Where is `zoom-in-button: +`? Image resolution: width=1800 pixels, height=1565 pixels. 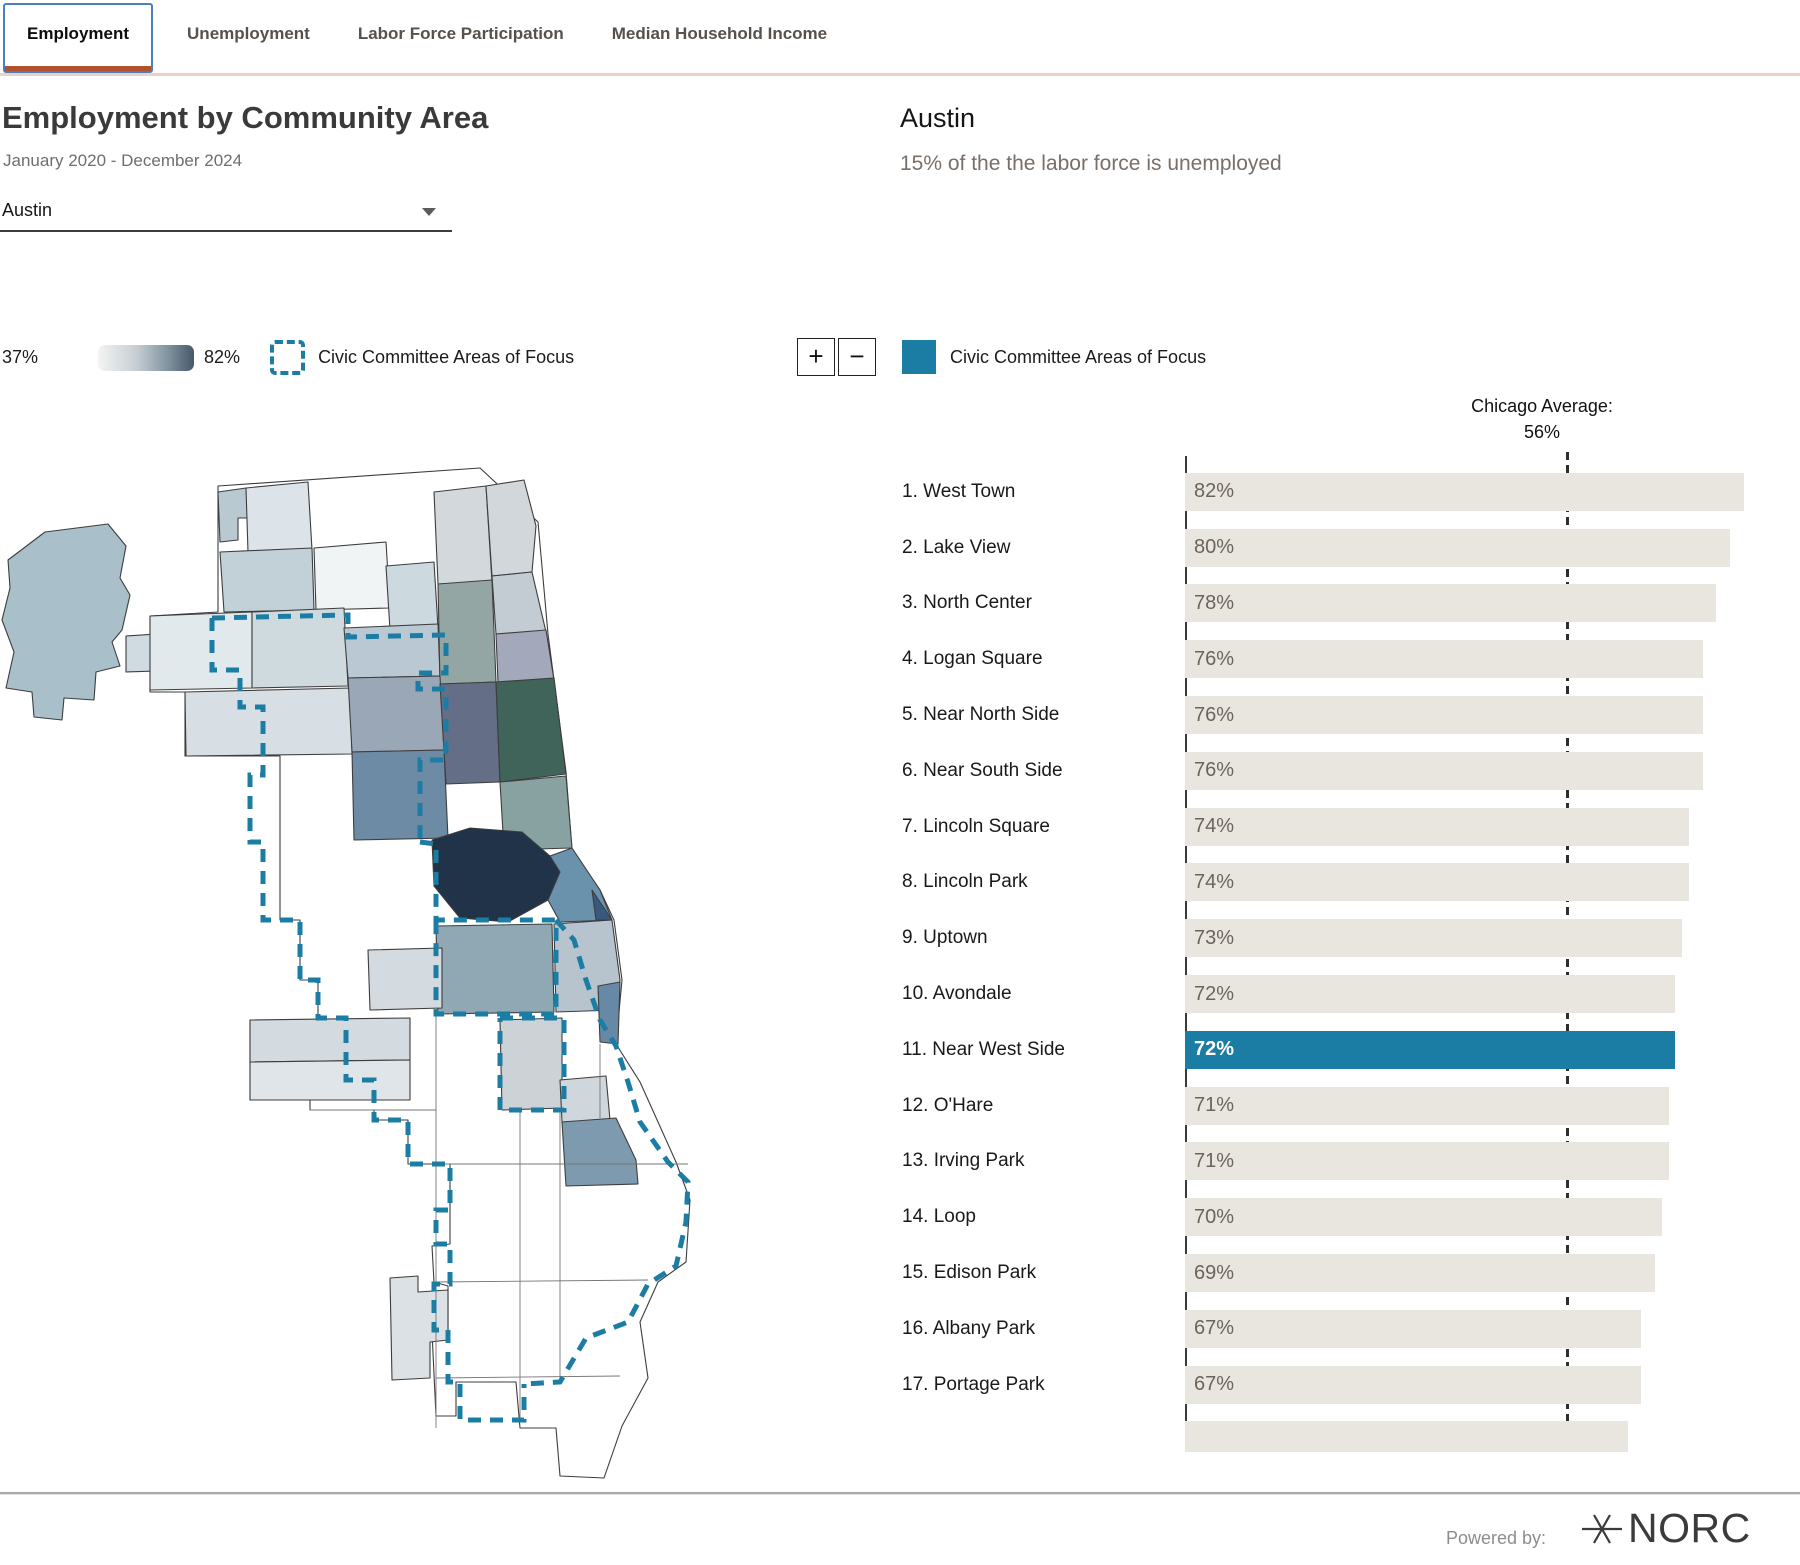 zoom-in-button: + is located at coordinates (816, 357).